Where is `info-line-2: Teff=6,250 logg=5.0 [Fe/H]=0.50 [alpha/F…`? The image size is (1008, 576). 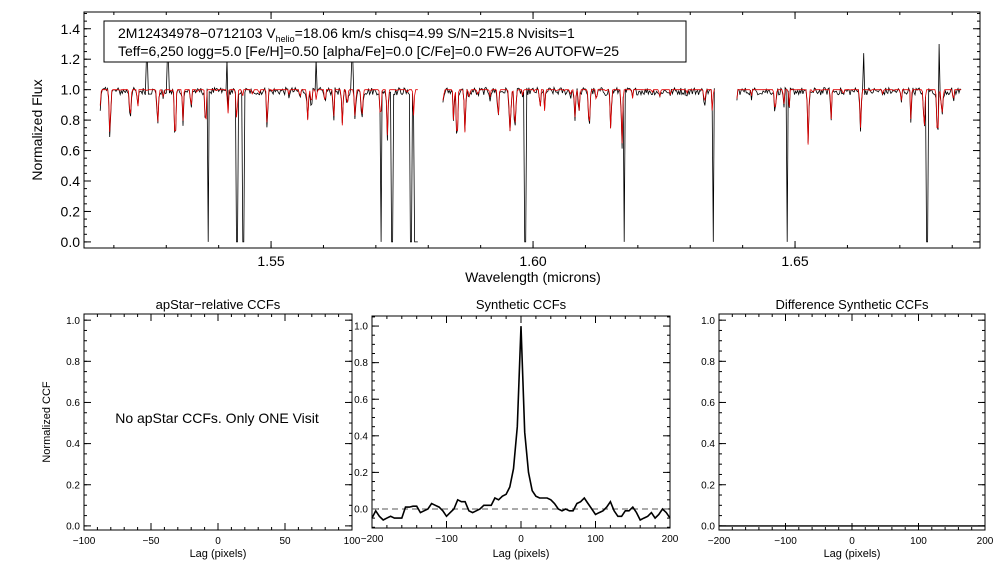
info-line-2: Teff=6,250 logg=5.0 [Fe/H]=0.50 [alpha/F… is located at coordinates (368, 51).